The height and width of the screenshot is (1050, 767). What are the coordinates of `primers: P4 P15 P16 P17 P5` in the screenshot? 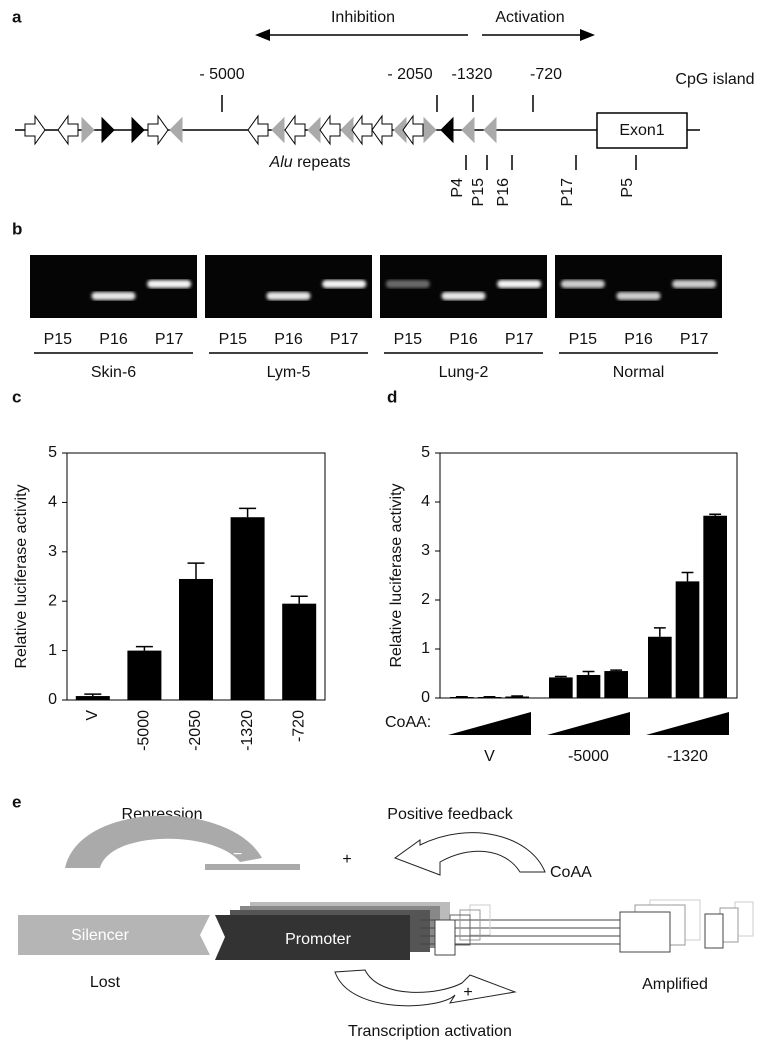 It's located at (543, 181).